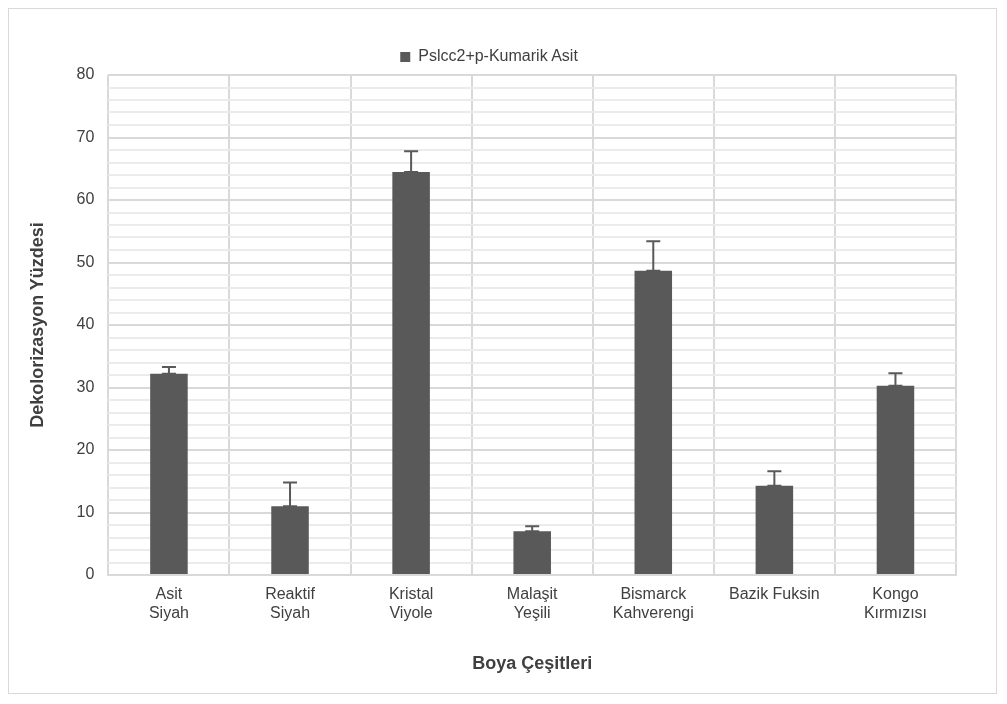 The image size is (1007, 704). What do you see at coordinates (85, 386) in the screenshot?
I see `y-tick-label: 30` at bounding box center [85, 386].